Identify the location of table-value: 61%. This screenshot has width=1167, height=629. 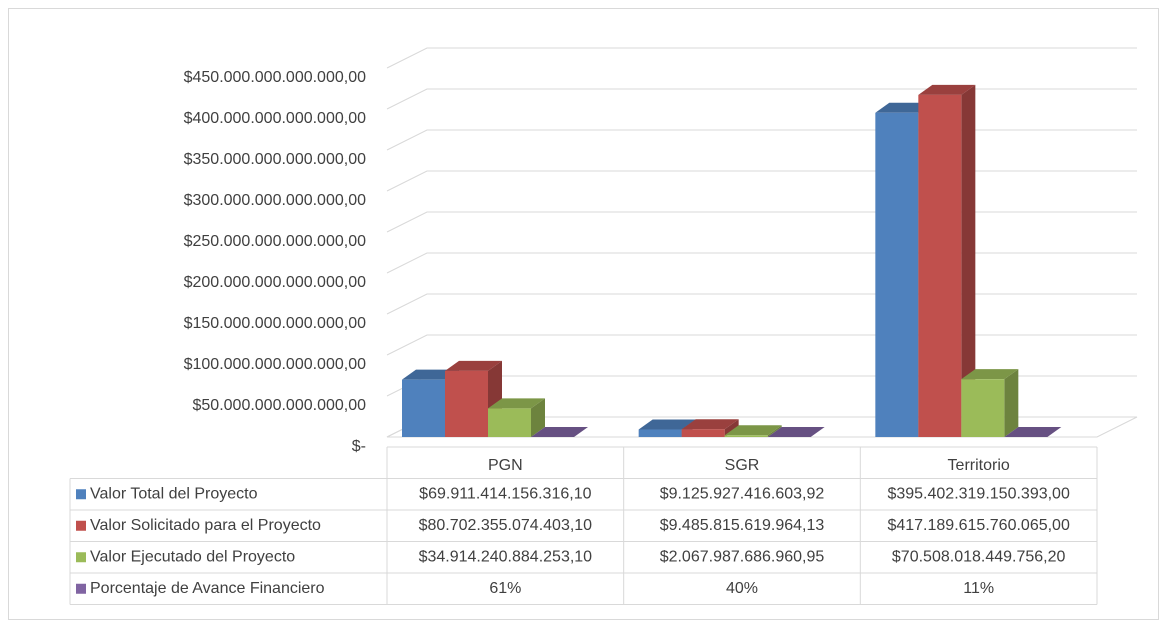
(505, 588).